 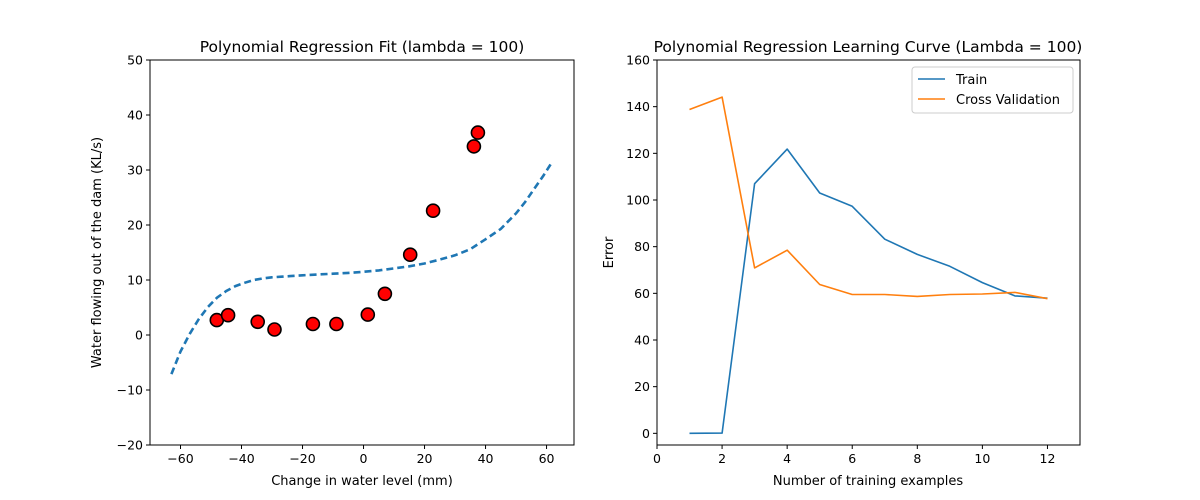 What do you see at coordinates (638, 106) in the screenshot?
I see `learning-curve-y-tick-label: 140` at bounding box center [638, 106].